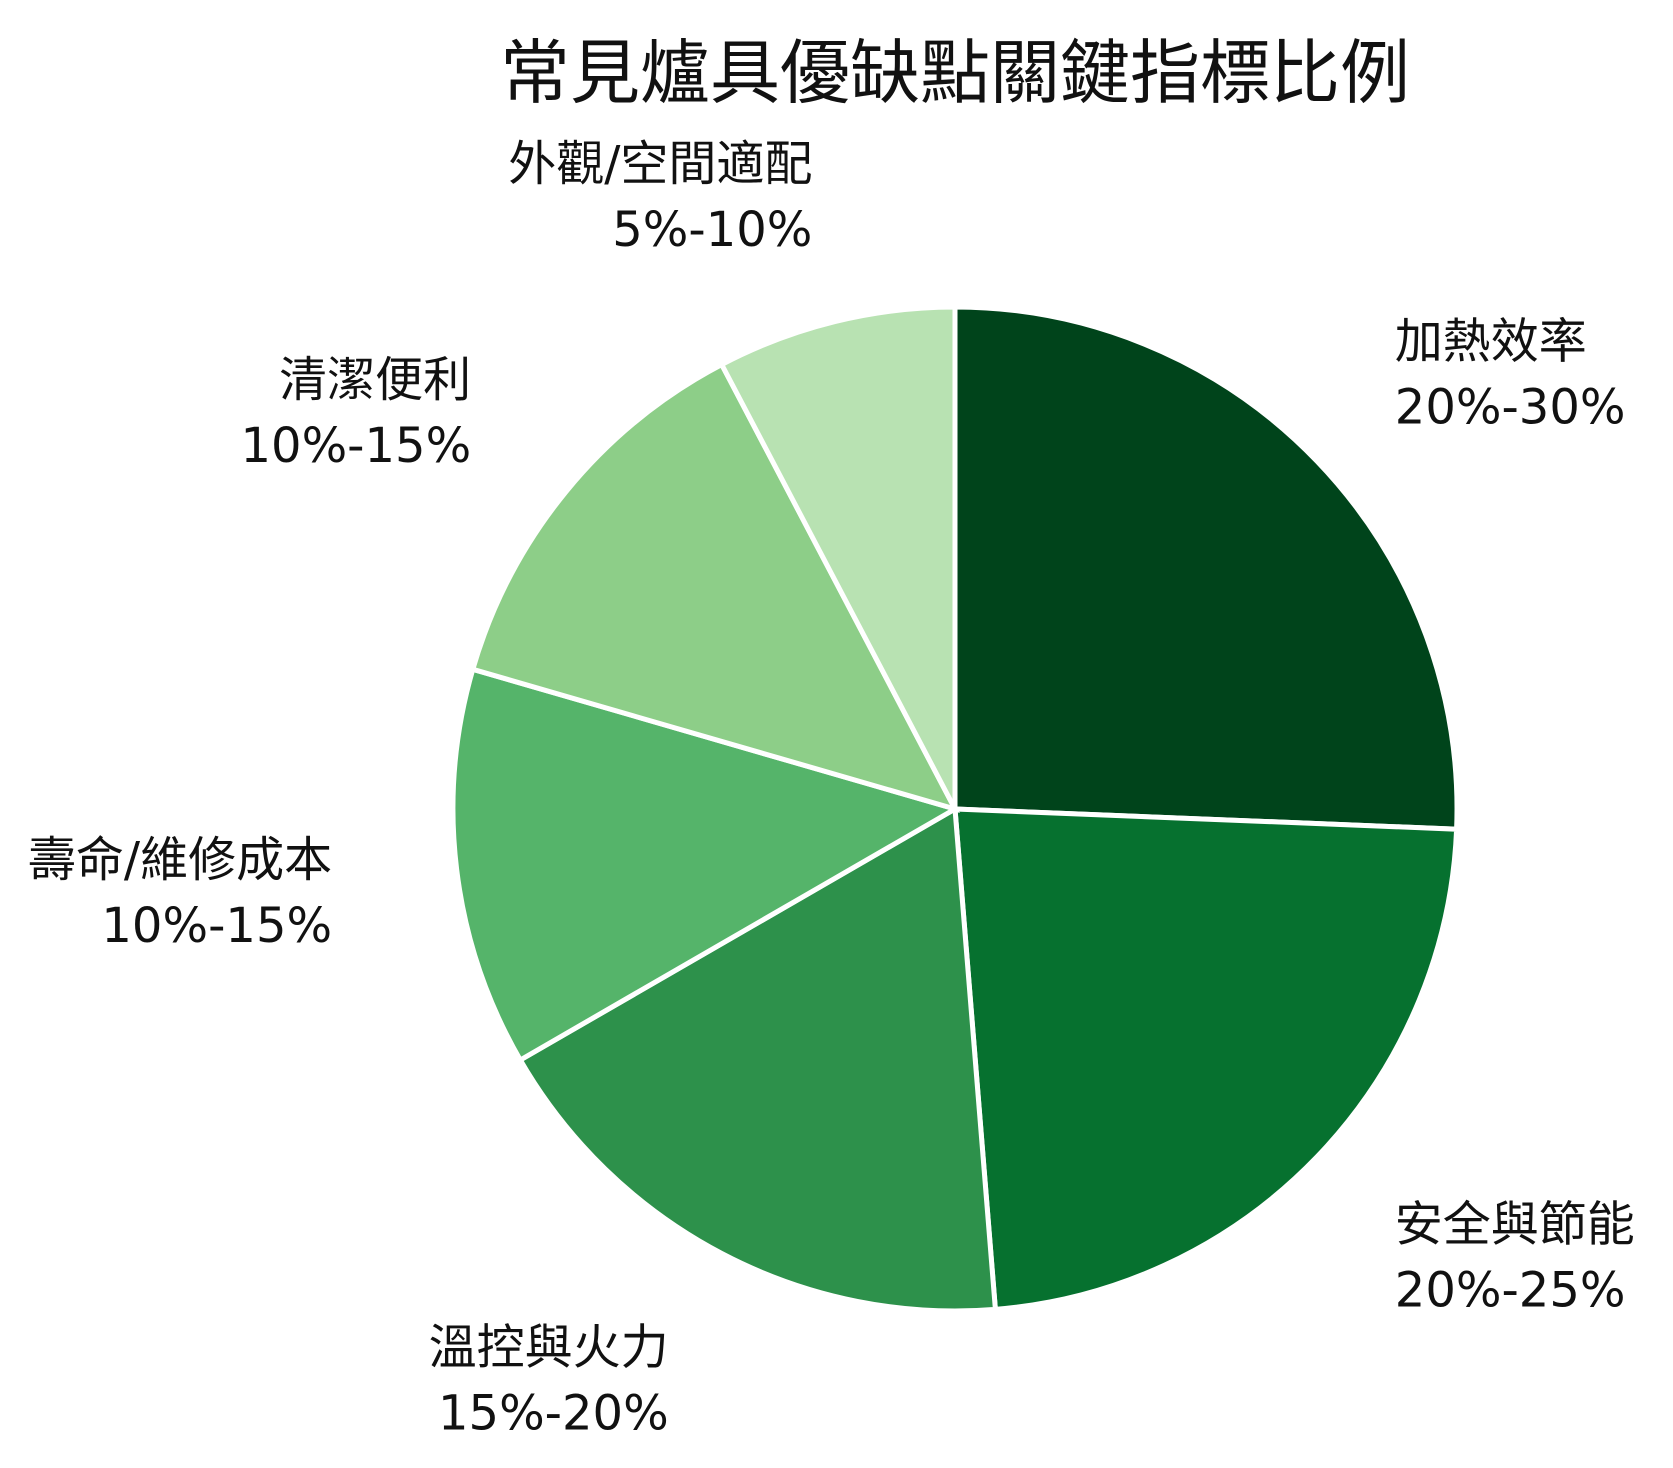 This screenshot has width=1673, height=1468. What do you see at coordinates (1510, 1291) in the screenshot?
I see `slice-range-label: 20%-25%` at bounding box center [1510, 1291].